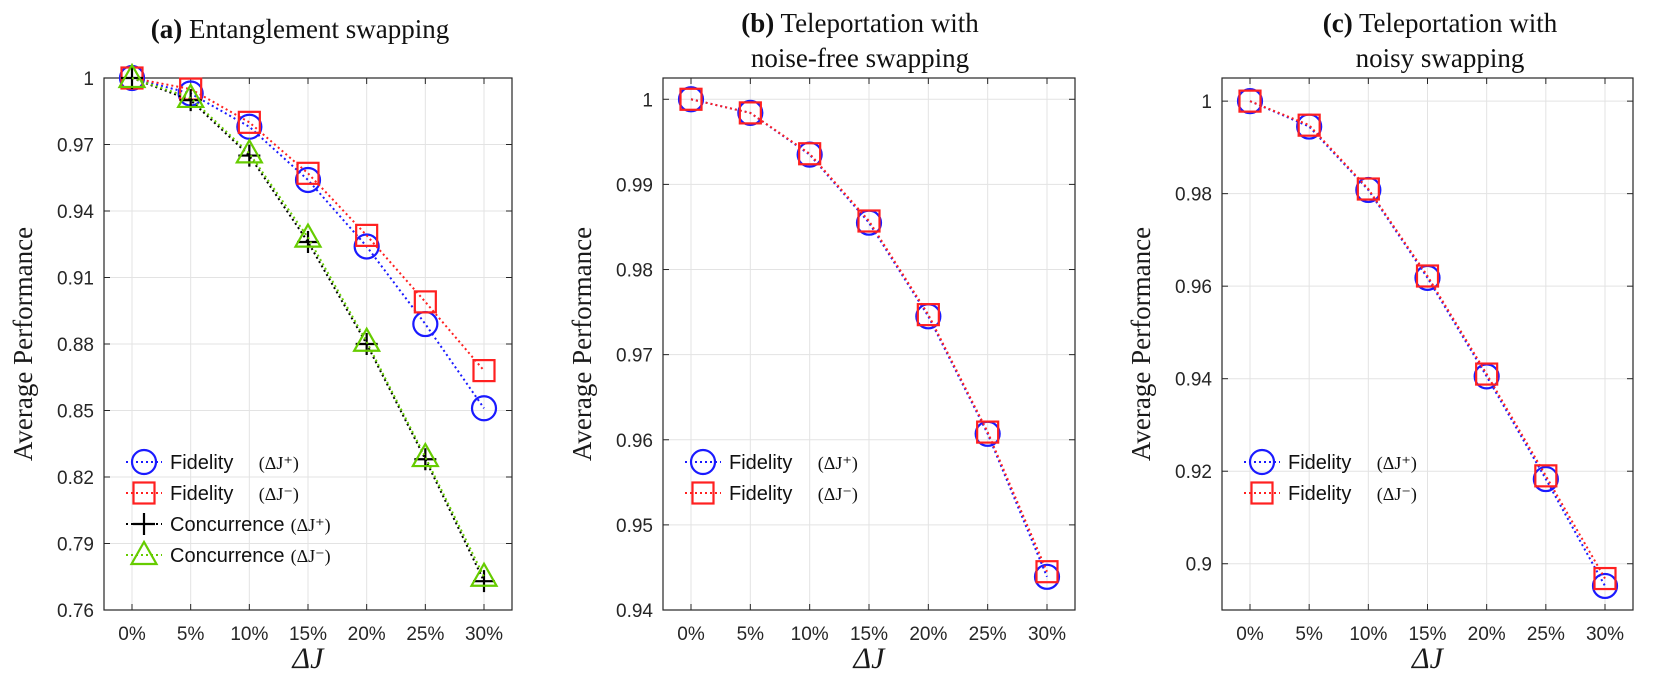 This screenshot has width=1661, height=674. What do you see at coordinates (1368, 634) in the screenshot?
I see `x-tick-label: 10%` at bounding box center [1368, 634].